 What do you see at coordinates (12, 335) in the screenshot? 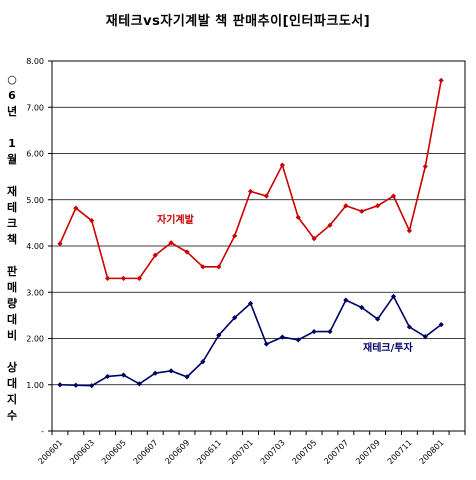
I see `y-axis-label-char: 비` at bounding box center [12, 335].